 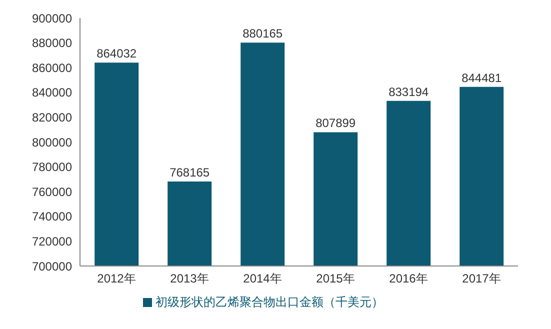 What do you see at coordinates (262, 279) in the screenshot?
I see `x-tick-label: 2014年` at bounding box center [262, 279].